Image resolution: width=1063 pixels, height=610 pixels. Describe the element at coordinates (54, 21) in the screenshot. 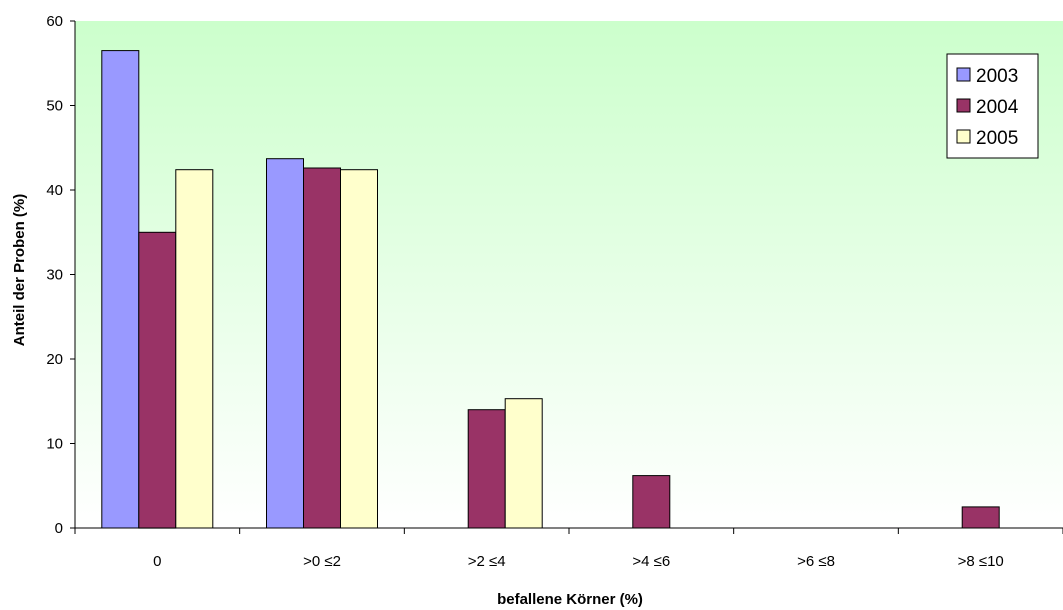

I see `y-tick-label: 60` at that location.